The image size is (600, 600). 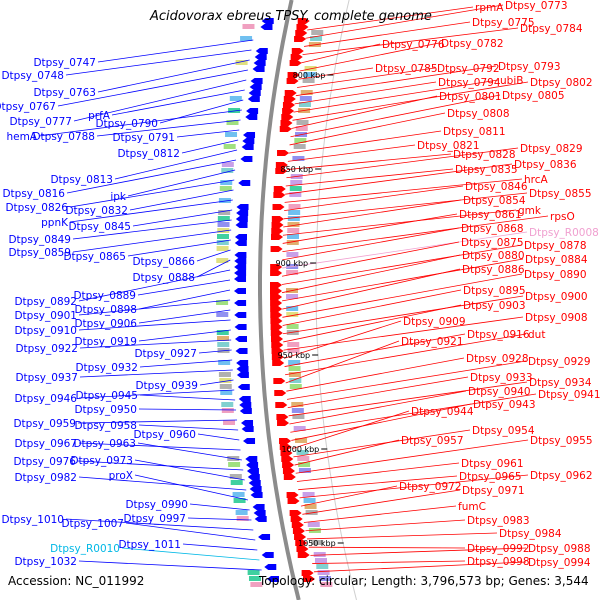 What do you see at coordinates (498, 549) in the screenshot?
I see `gene-label-right: Dtpsy_0992` at bounding box center [498, 549].